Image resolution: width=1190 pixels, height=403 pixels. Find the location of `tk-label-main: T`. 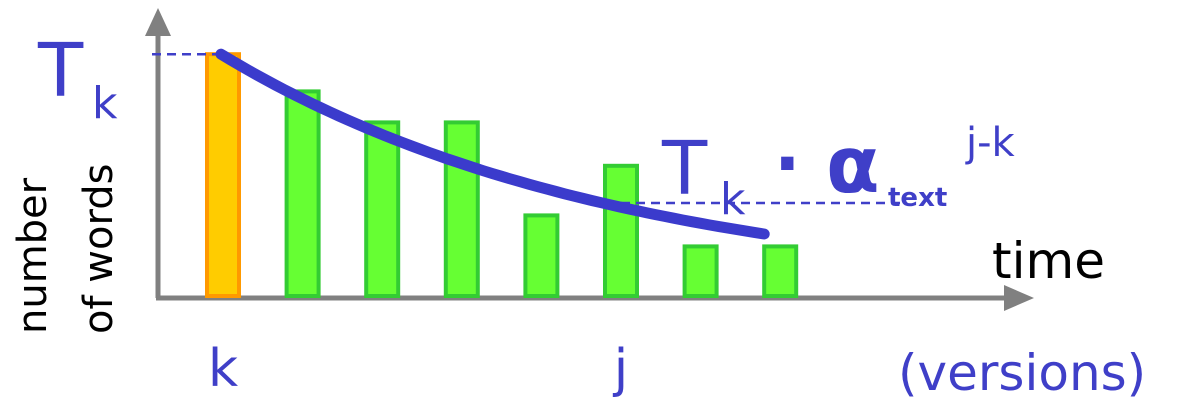

tk-label-main: T is located at coordinates (60, 71).